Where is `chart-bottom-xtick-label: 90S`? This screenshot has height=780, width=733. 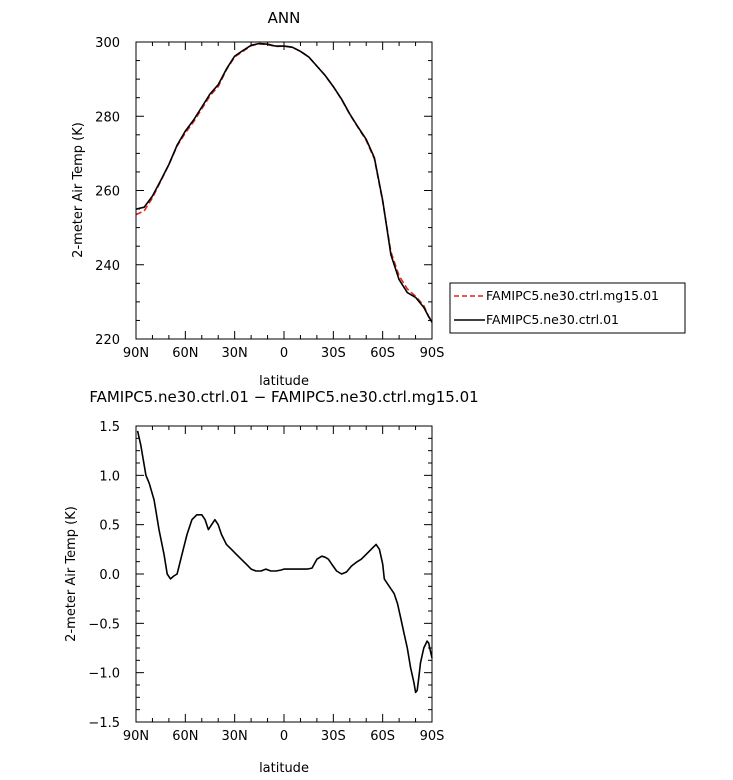 chart-bottom-xtick-label: 90S is located at coordinates (432, 736).